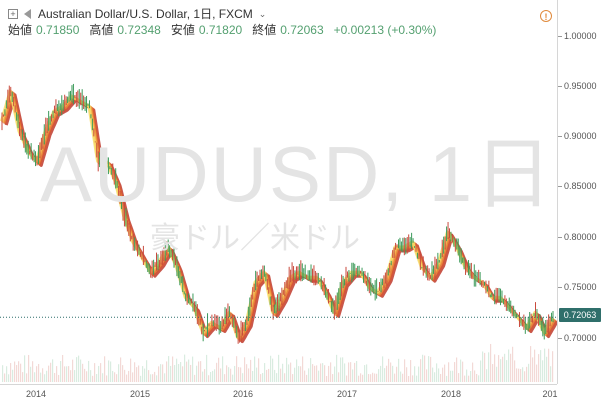 The width and height of the screenshot is (603, 403). What do you see at coordinates (385, 30) in the screenshot?
I see `change-value: +0.00213 (+0.30%)` at bounding box center [385, 30].